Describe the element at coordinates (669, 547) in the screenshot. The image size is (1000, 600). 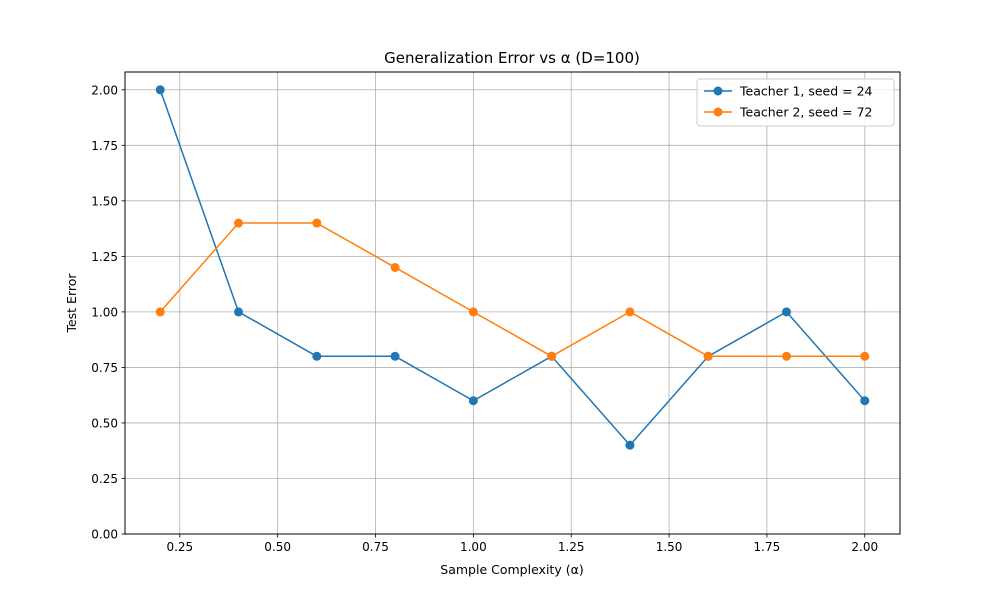
I see `x-tick-label: 1.50` at that location.